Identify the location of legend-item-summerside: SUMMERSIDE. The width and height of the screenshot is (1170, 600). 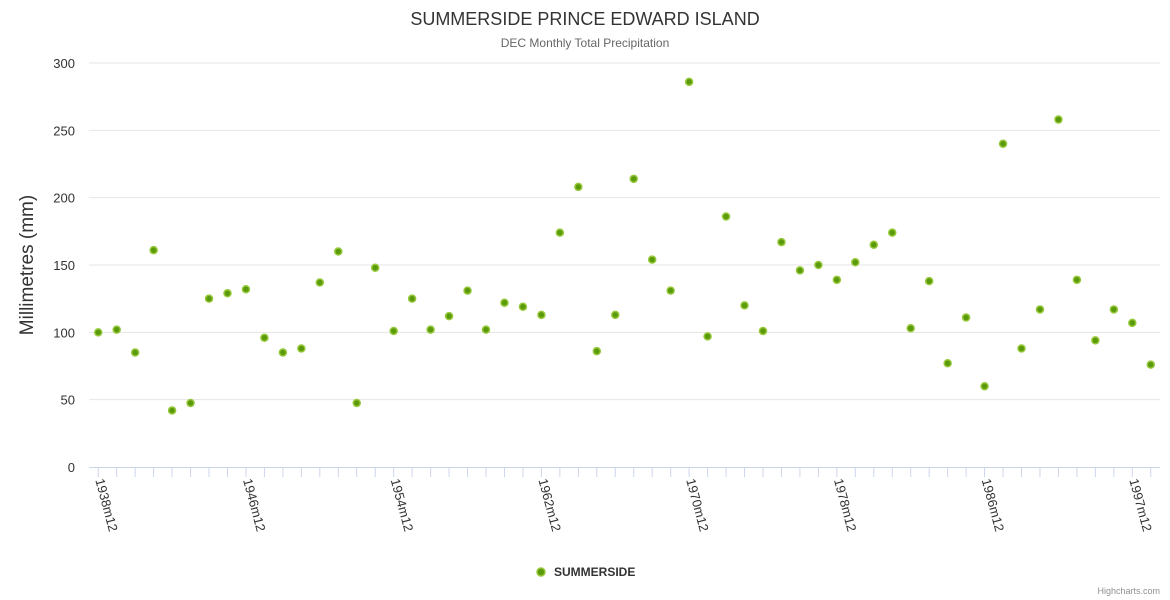
(585, 572).